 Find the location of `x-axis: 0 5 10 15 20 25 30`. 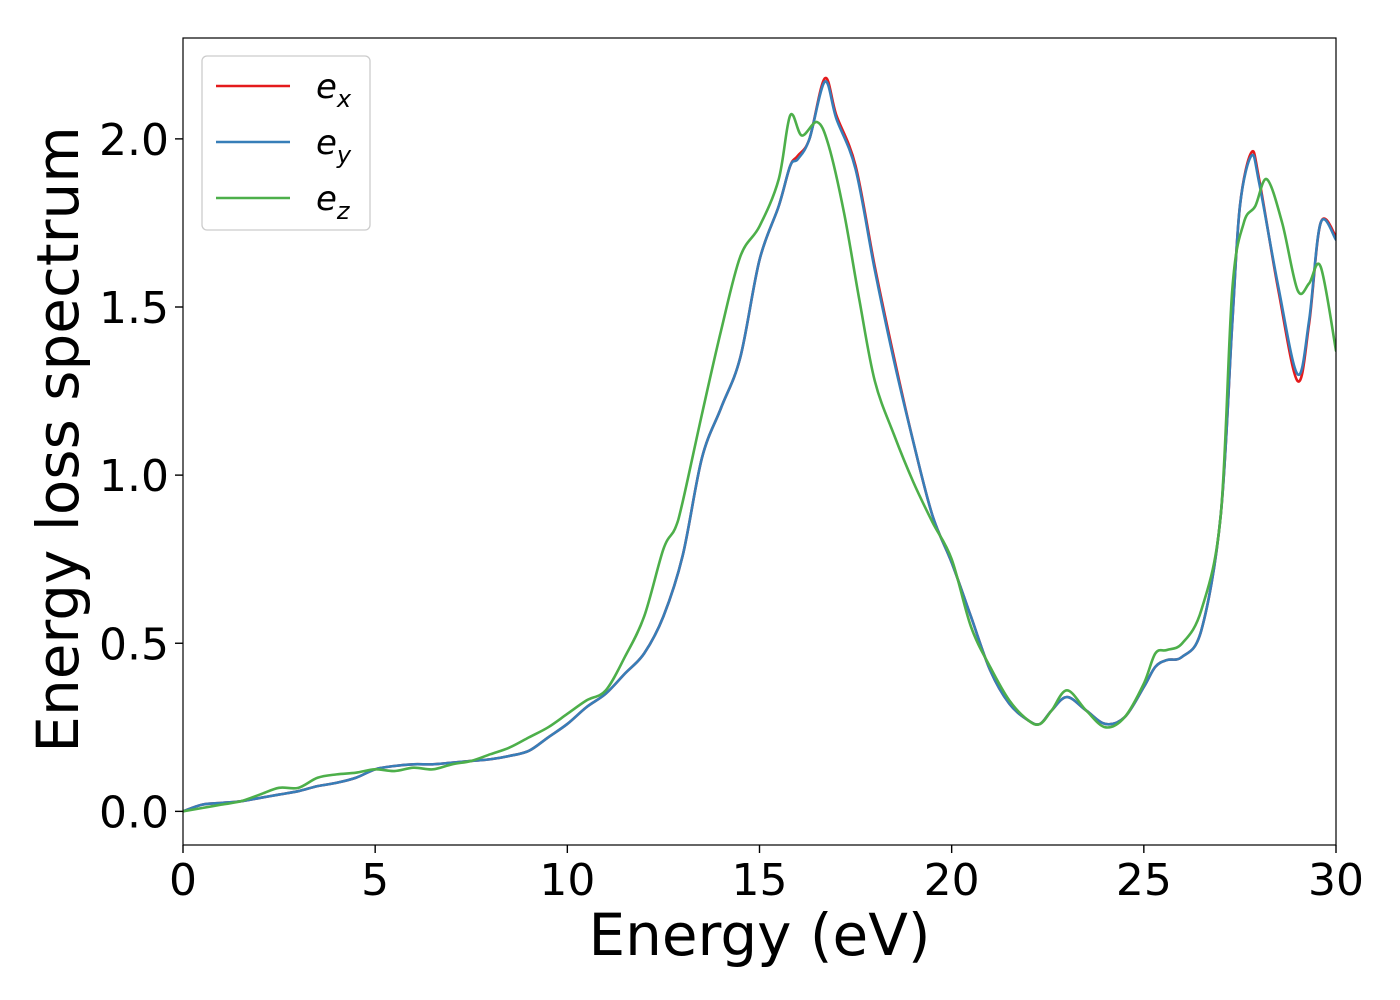

x-axis: 0 5 10 15 20 25 30 is located at coordinates (766, 875).